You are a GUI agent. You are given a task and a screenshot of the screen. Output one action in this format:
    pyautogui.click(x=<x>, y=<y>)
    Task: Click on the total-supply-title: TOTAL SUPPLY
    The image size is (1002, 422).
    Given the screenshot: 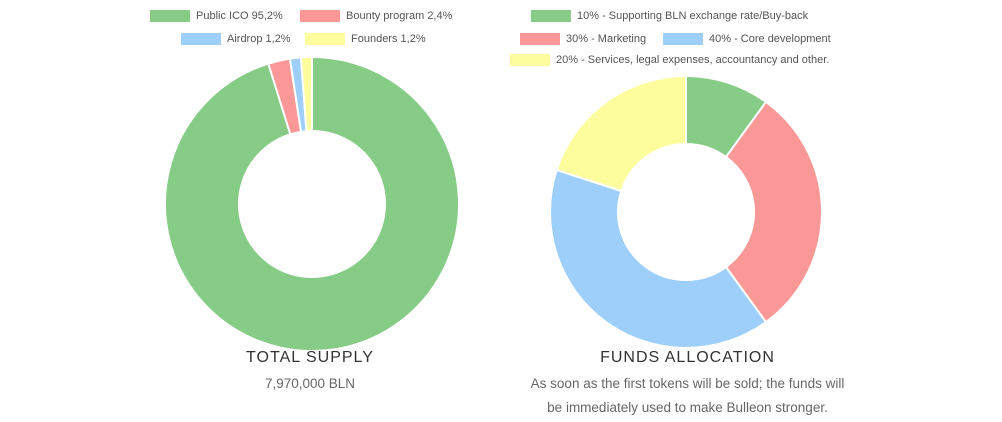 What is the action you would take?
    pyautogui.click(x=310, y=357)
    